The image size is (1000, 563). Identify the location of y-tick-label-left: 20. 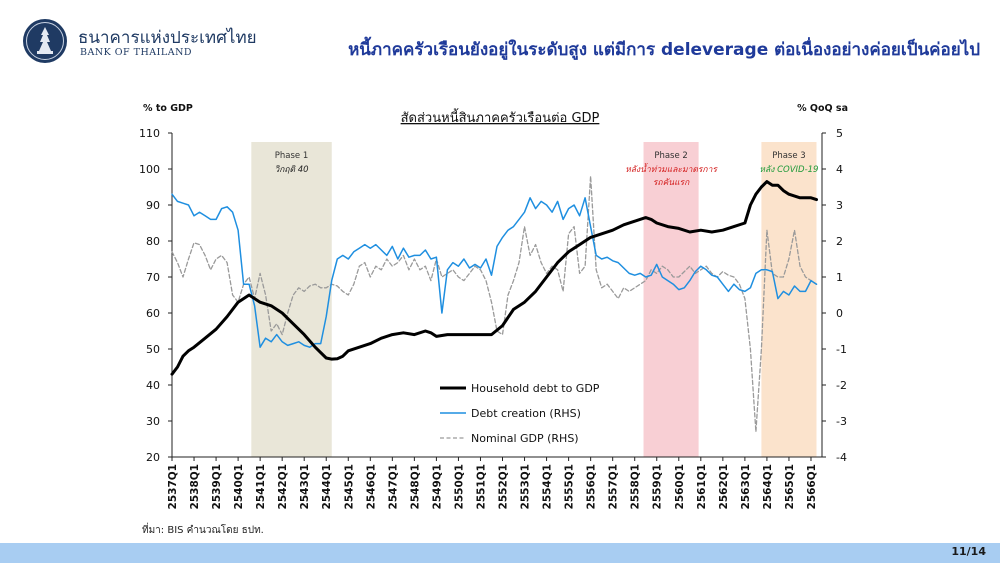
(153, 457).